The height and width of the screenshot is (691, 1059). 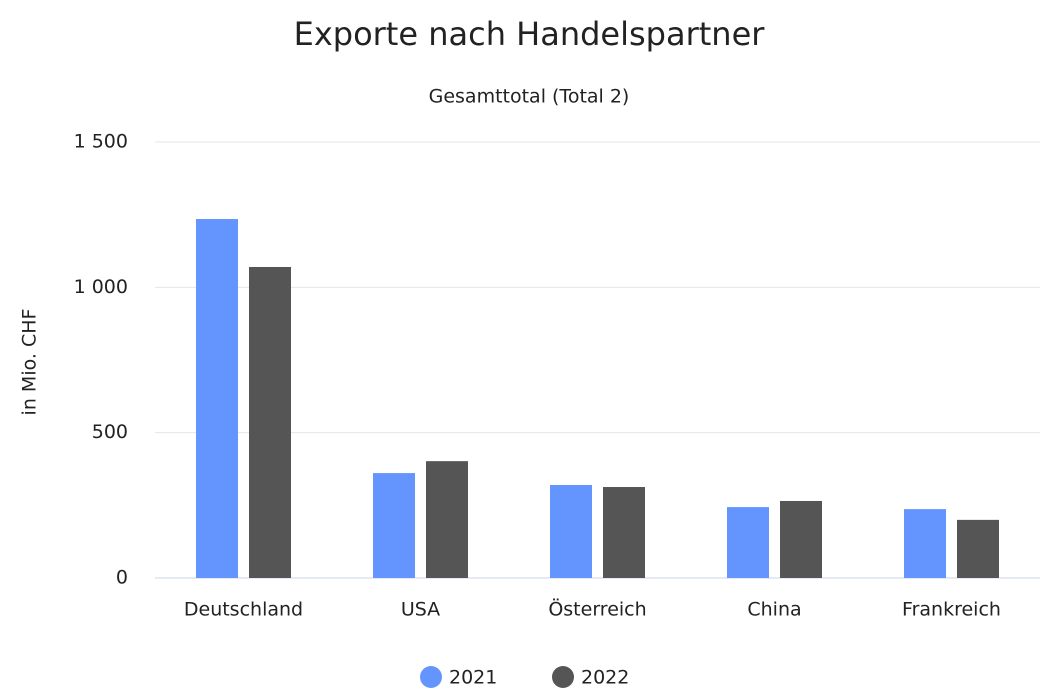 I want to click on legend-label: 2021, so click(x=473, y=678).